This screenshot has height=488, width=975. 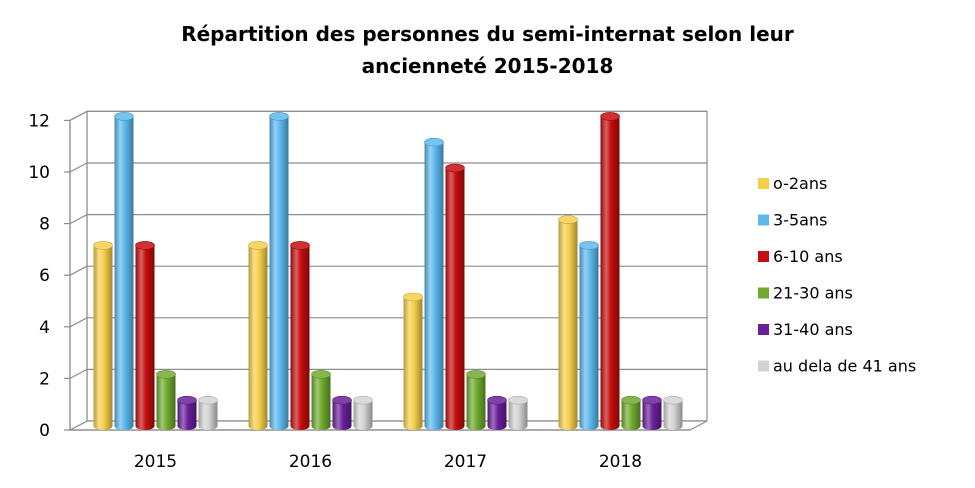 What do you see at coordinates (145, 335) in the screenshot?
I see `bar-6-10-ans-2015` at bounding box center [145, 335].